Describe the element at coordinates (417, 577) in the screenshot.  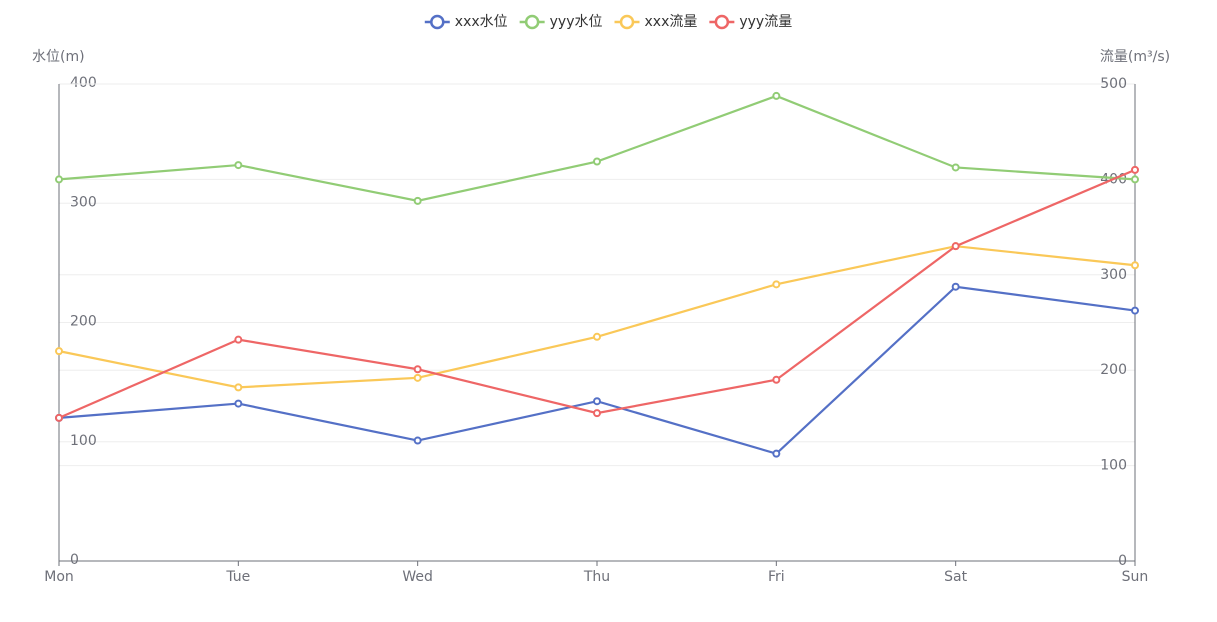
I see `x-tick-label: Wed` at that location.